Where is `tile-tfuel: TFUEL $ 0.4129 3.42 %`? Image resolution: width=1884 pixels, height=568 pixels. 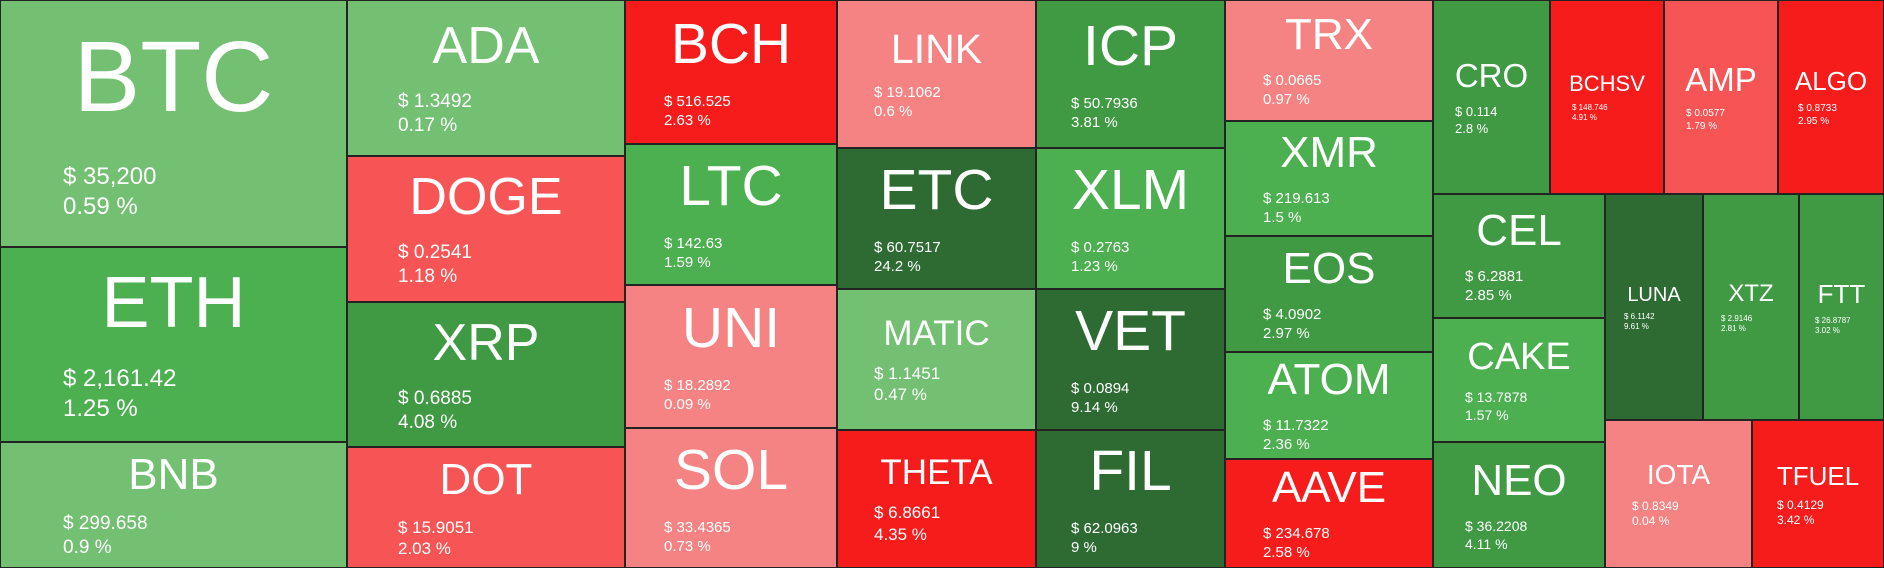
tile-tfuel: TFUEL $ 0.4129 3.42 % is located at coordinates (1818, 494).